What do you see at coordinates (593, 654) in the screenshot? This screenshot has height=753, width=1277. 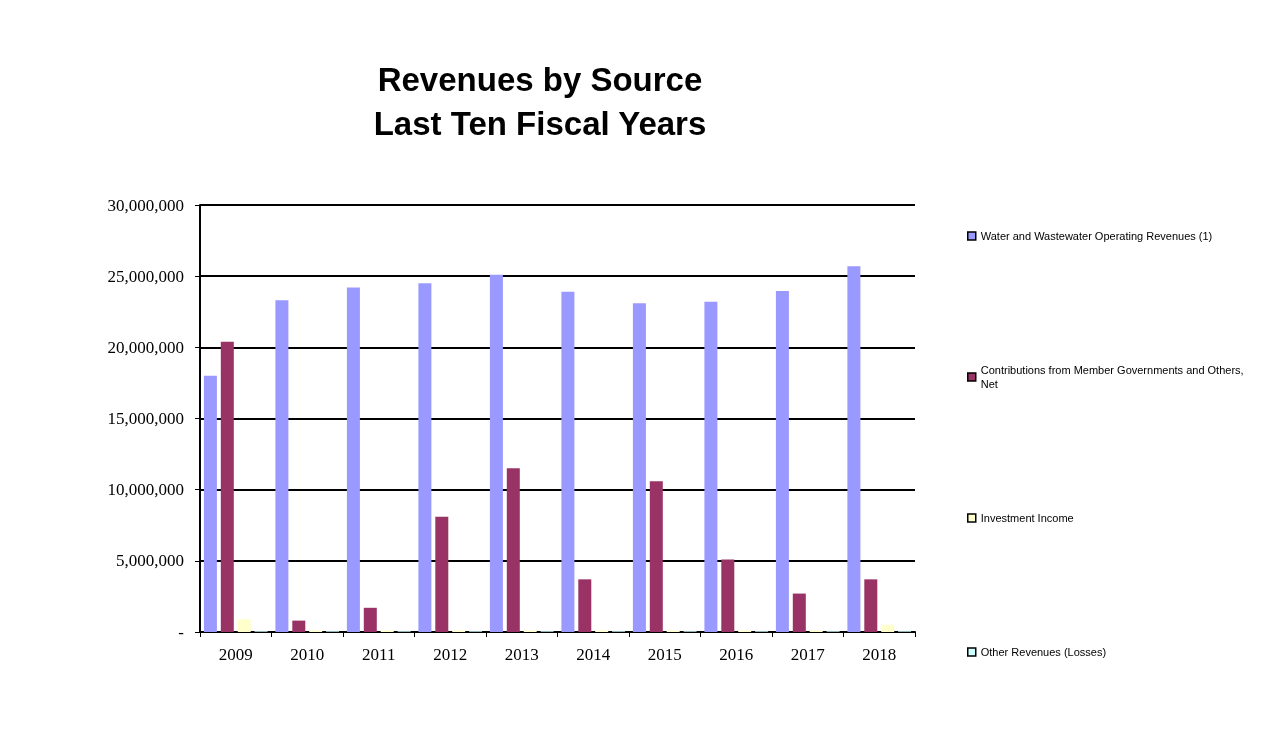 I see `x-tick-label: 2014` at bounding box center [593, 654].